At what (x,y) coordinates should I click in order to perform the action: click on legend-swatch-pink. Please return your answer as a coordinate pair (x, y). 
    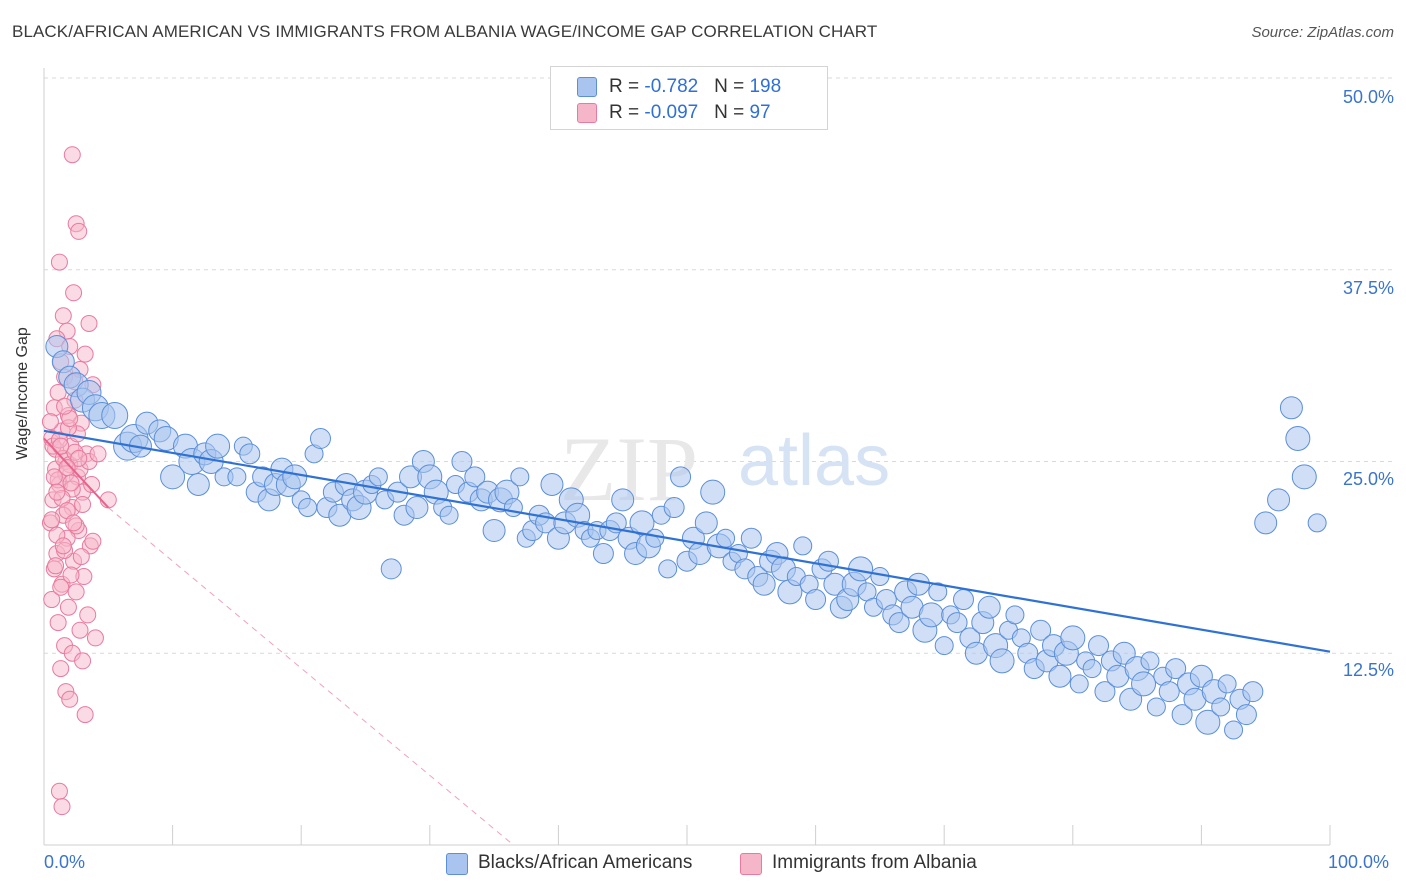
    Looking at the image, I should click on (587, 113).